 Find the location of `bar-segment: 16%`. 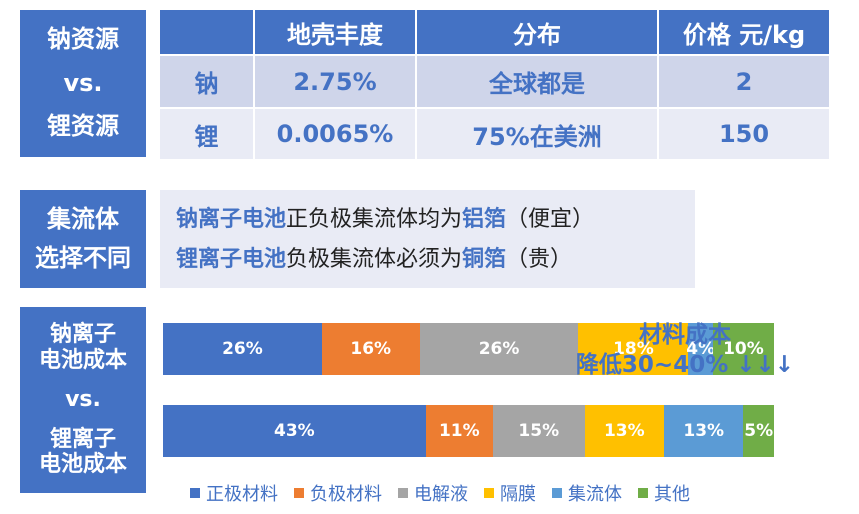

bar-segment: 16% is located at coordinates (370, 349).